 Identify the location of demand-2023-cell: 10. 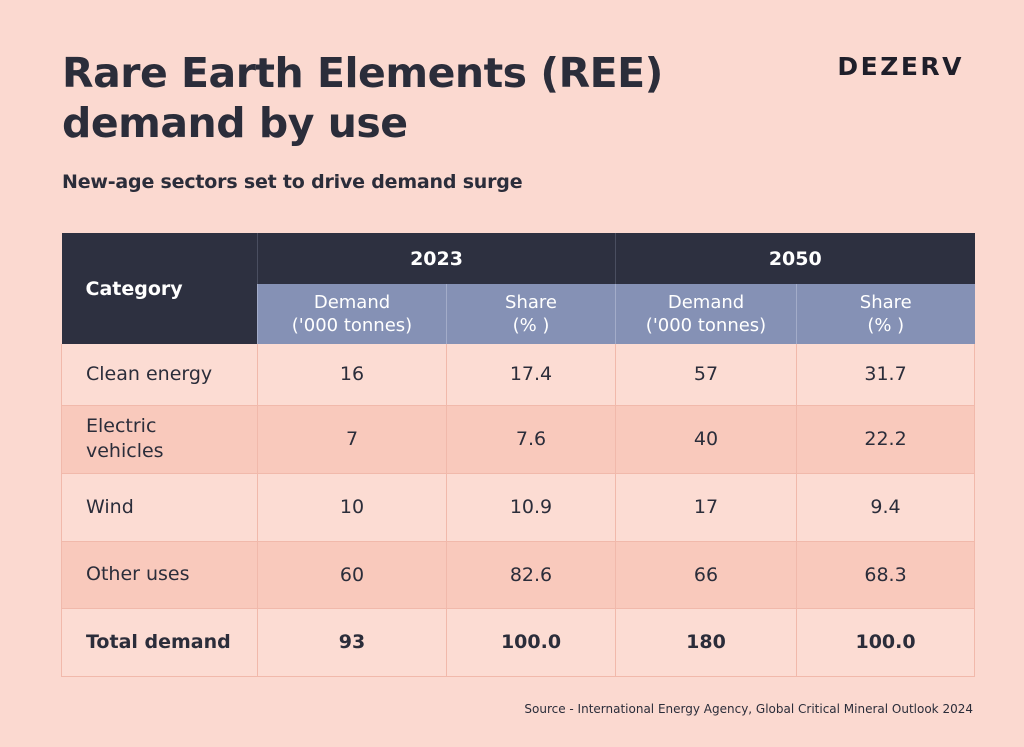
(352, 507).